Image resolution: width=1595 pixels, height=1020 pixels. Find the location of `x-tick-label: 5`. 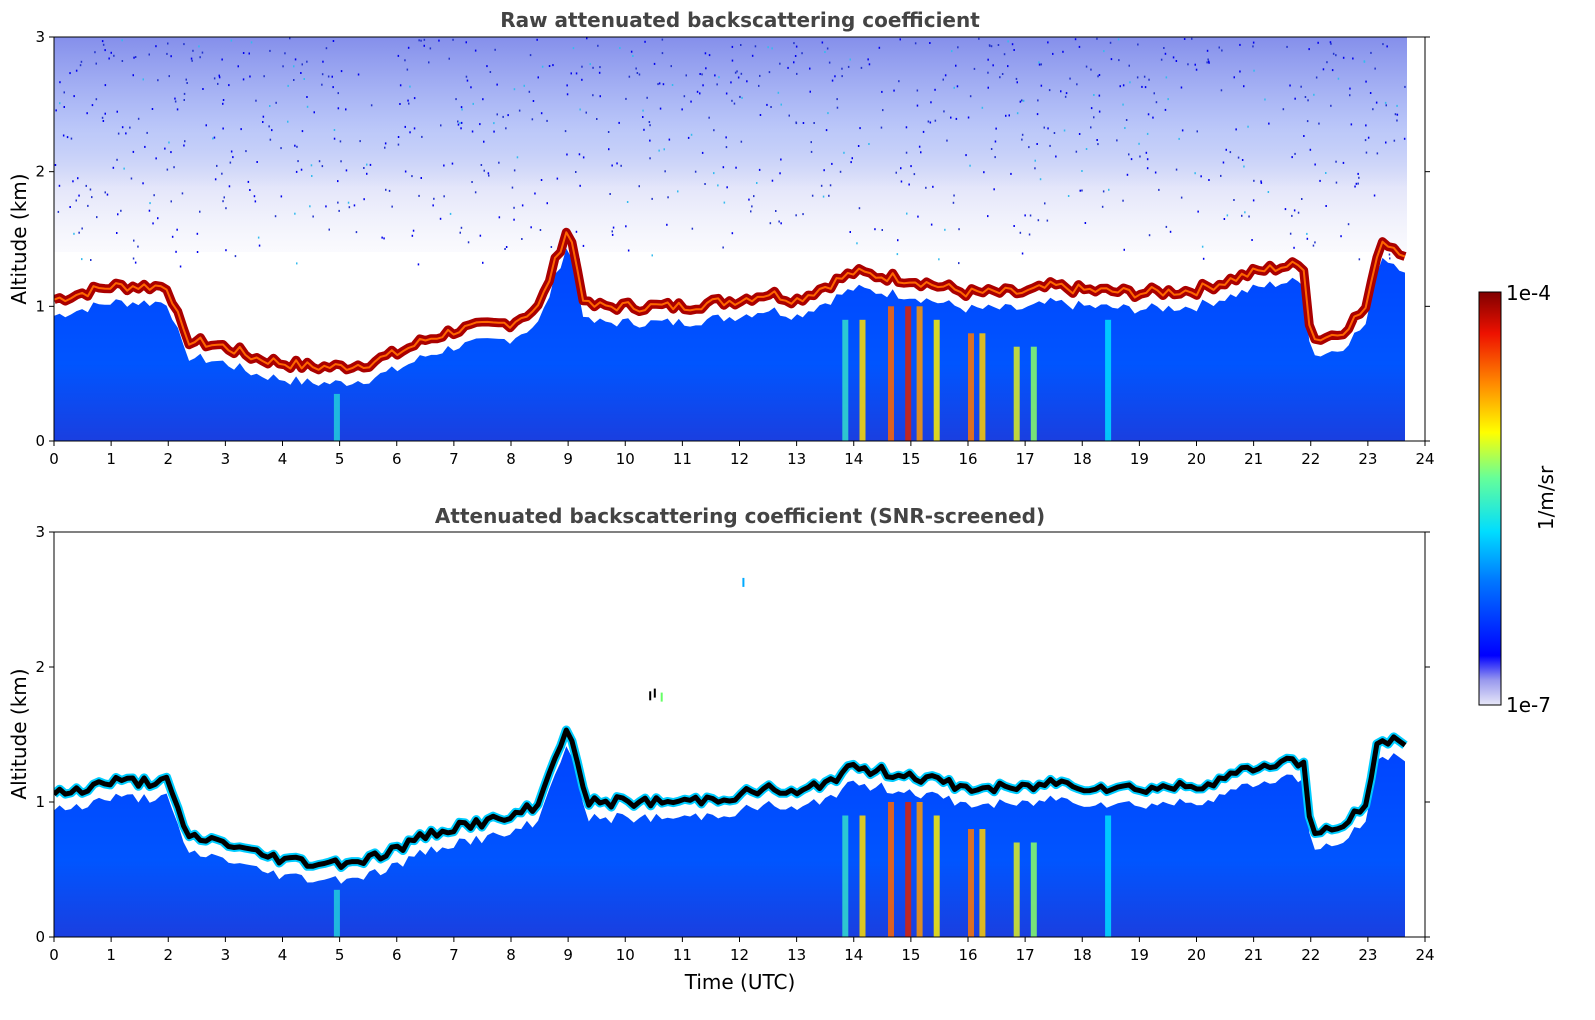

x-tick-label: 5 is located at coordinates (340, 955).